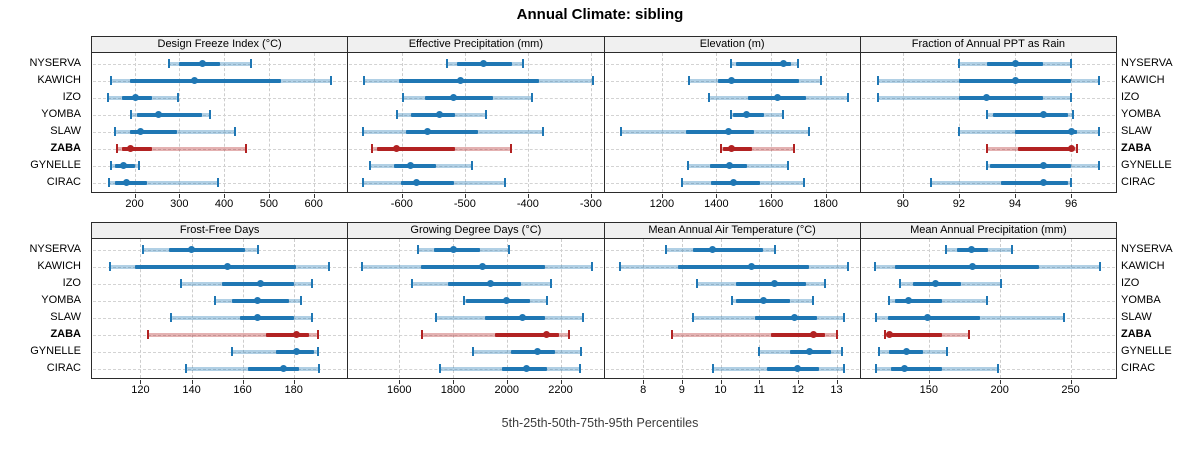  Describe the element at coordinates (1147, 248) in the screenshot. I see `site-label-right: NYSERVA` at that location.